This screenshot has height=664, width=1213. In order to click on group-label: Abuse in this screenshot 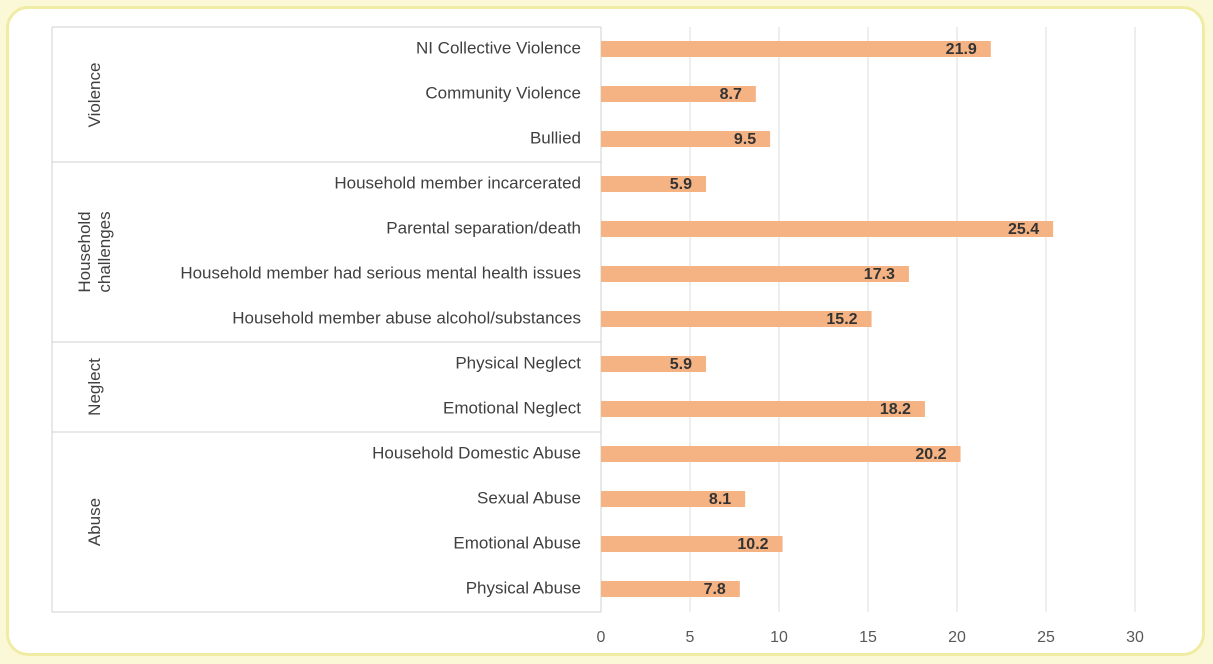, I will do `click(94, 522)`.